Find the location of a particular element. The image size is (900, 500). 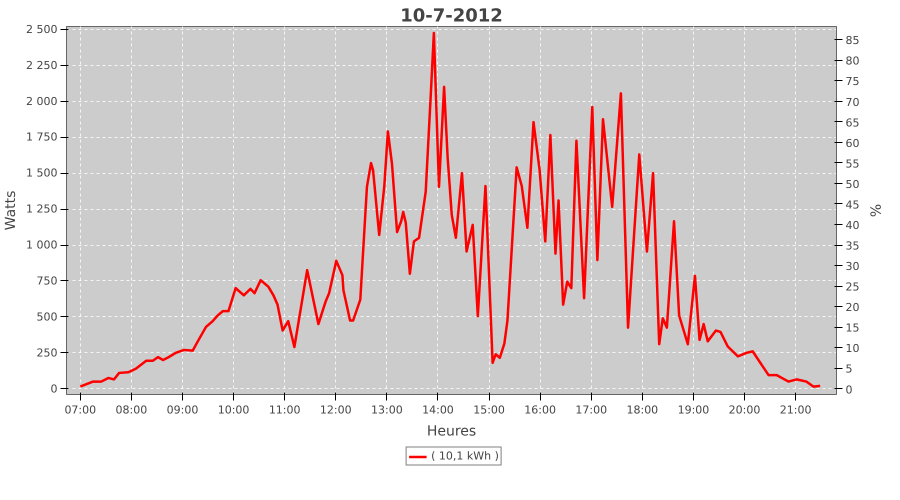

y2-axis-title: % is located at coordinates (874, 211).